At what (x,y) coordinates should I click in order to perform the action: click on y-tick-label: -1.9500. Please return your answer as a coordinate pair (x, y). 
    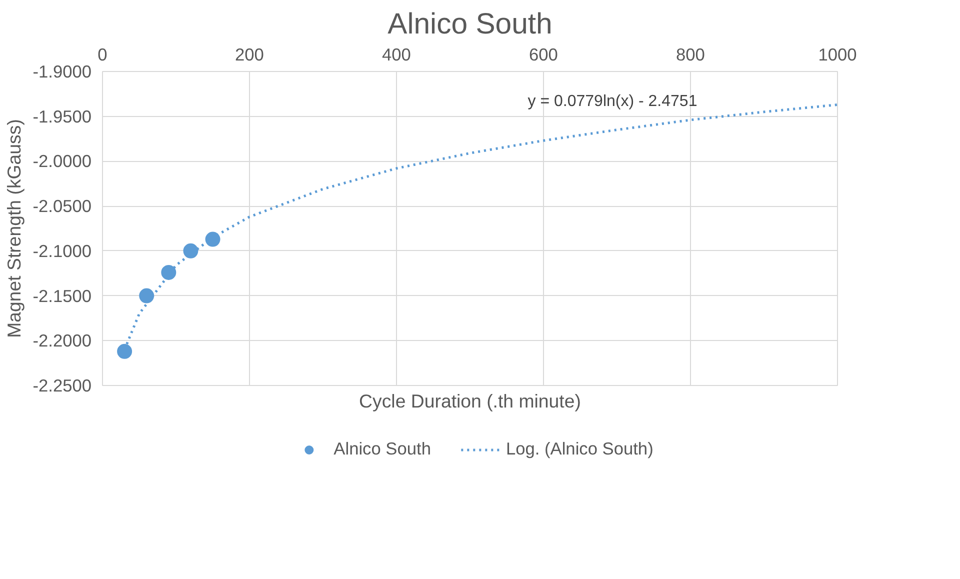
    Looking at the image, I should click on (62, 116).